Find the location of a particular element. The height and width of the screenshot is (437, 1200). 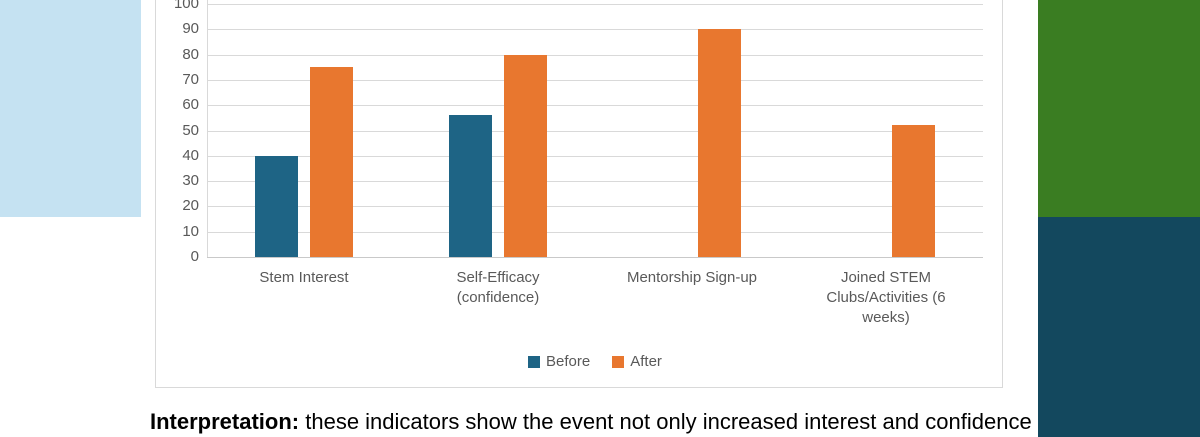

decor-green-rect is located at coordinates (1119, 108).